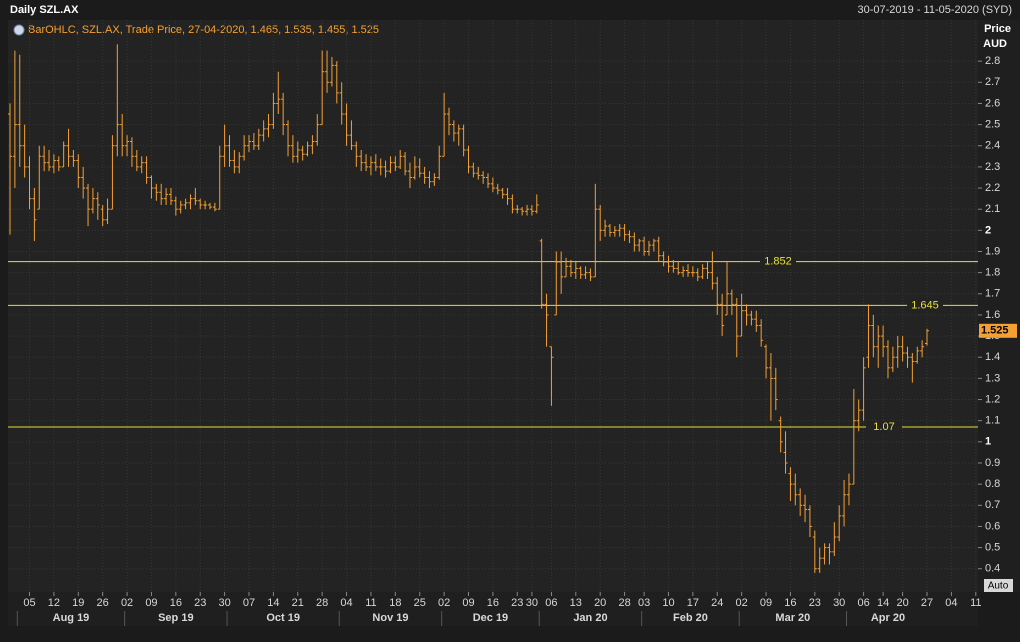  Describe the element at coordinates (995, 331) in the screenshot. I see `last-price-label: 1.525` at that location.